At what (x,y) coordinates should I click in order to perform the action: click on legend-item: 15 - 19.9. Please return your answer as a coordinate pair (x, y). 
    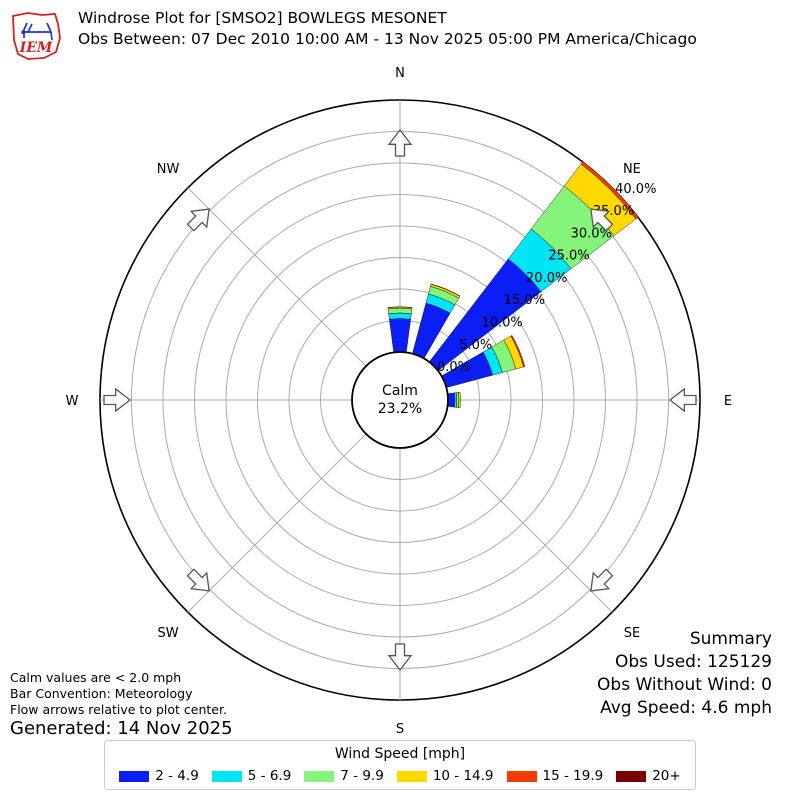
    Looking at the image, I should click on (555, 776).